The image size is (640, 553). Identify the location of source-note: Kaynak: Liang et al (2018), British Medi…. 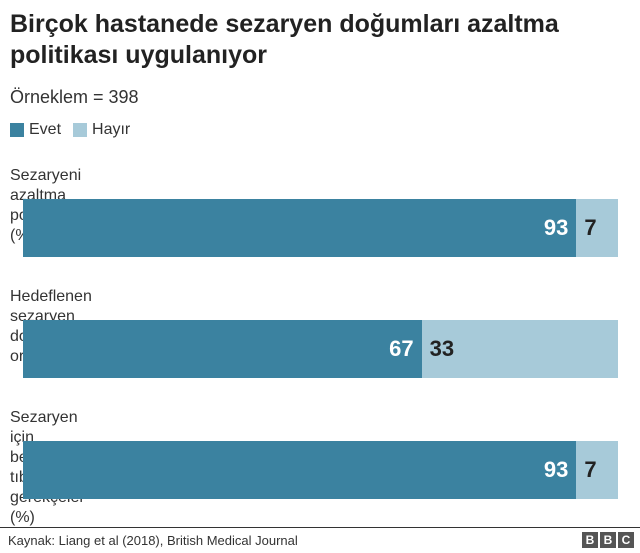
(153, 540).